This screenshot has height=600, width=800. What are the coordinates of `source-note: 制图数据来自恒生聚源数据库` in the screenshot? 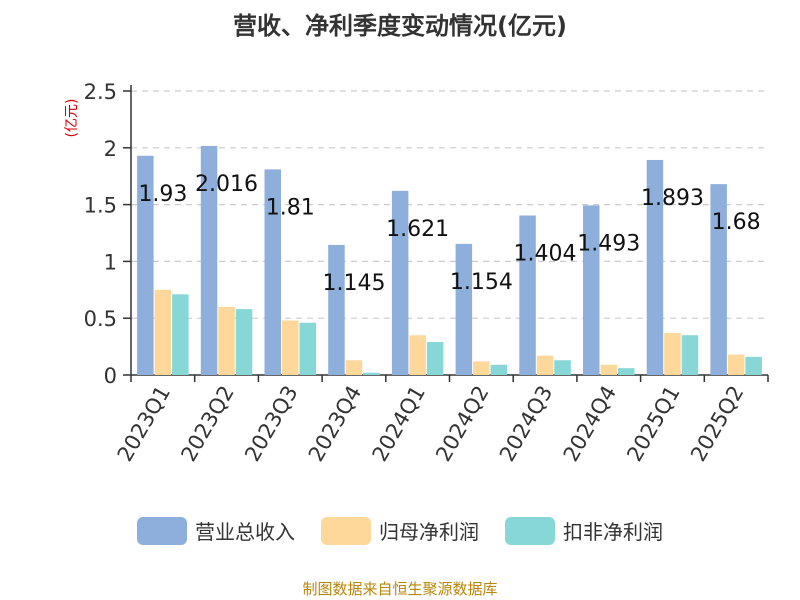 It's located at (400, 589).